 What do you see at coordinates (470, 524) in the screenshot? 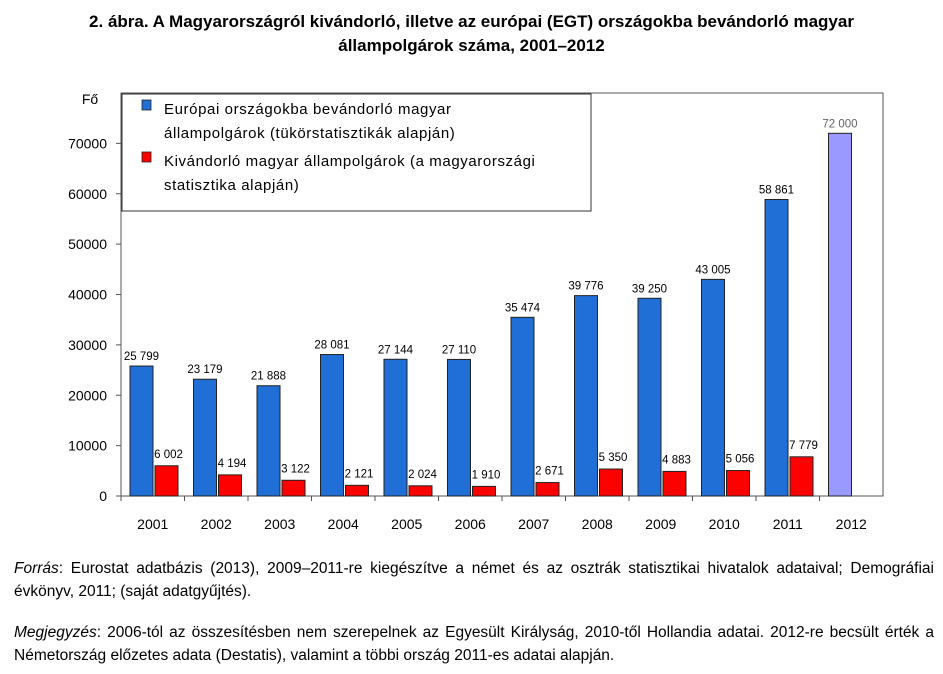
I see `x-tick-label: 2006` at bounding box center [470, 524].